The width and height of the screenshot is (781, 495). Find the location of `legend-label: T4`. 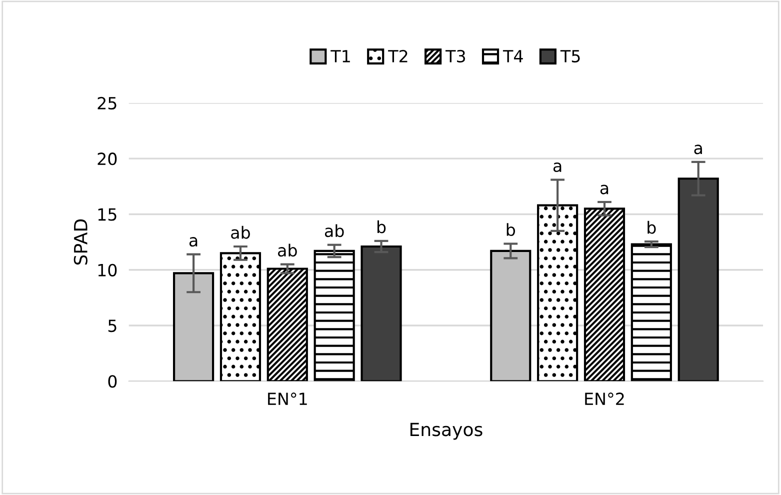

legend-label: T4 is located at coordinates (512, 56).